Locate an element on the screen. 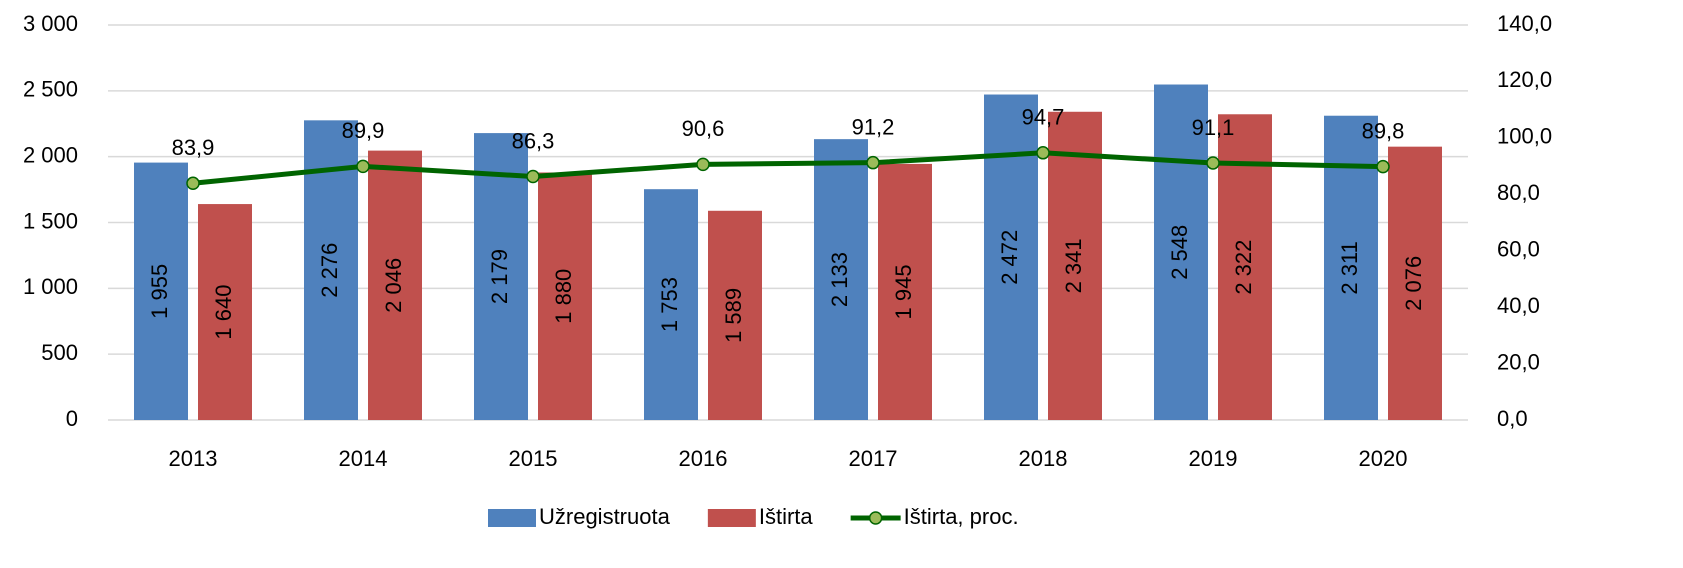 The height and width of the screenshot is (568, 1683). line-value-label: 89,8 is located at coordinates (1383, 130).